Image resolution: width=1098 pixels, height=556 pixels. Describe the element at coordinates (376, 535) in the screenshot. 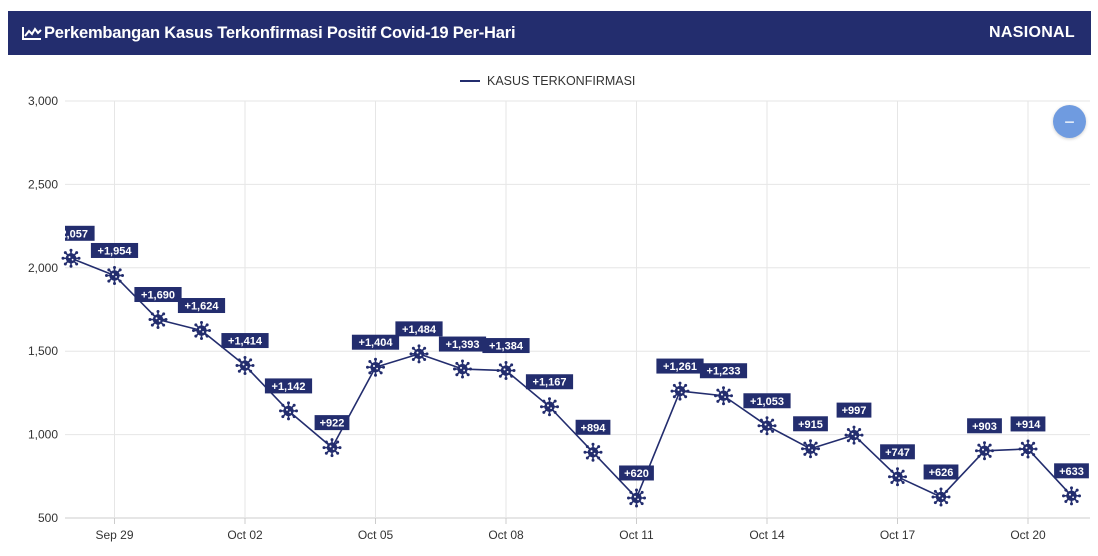

I see `x-tick-label: Oct 05` at that location.